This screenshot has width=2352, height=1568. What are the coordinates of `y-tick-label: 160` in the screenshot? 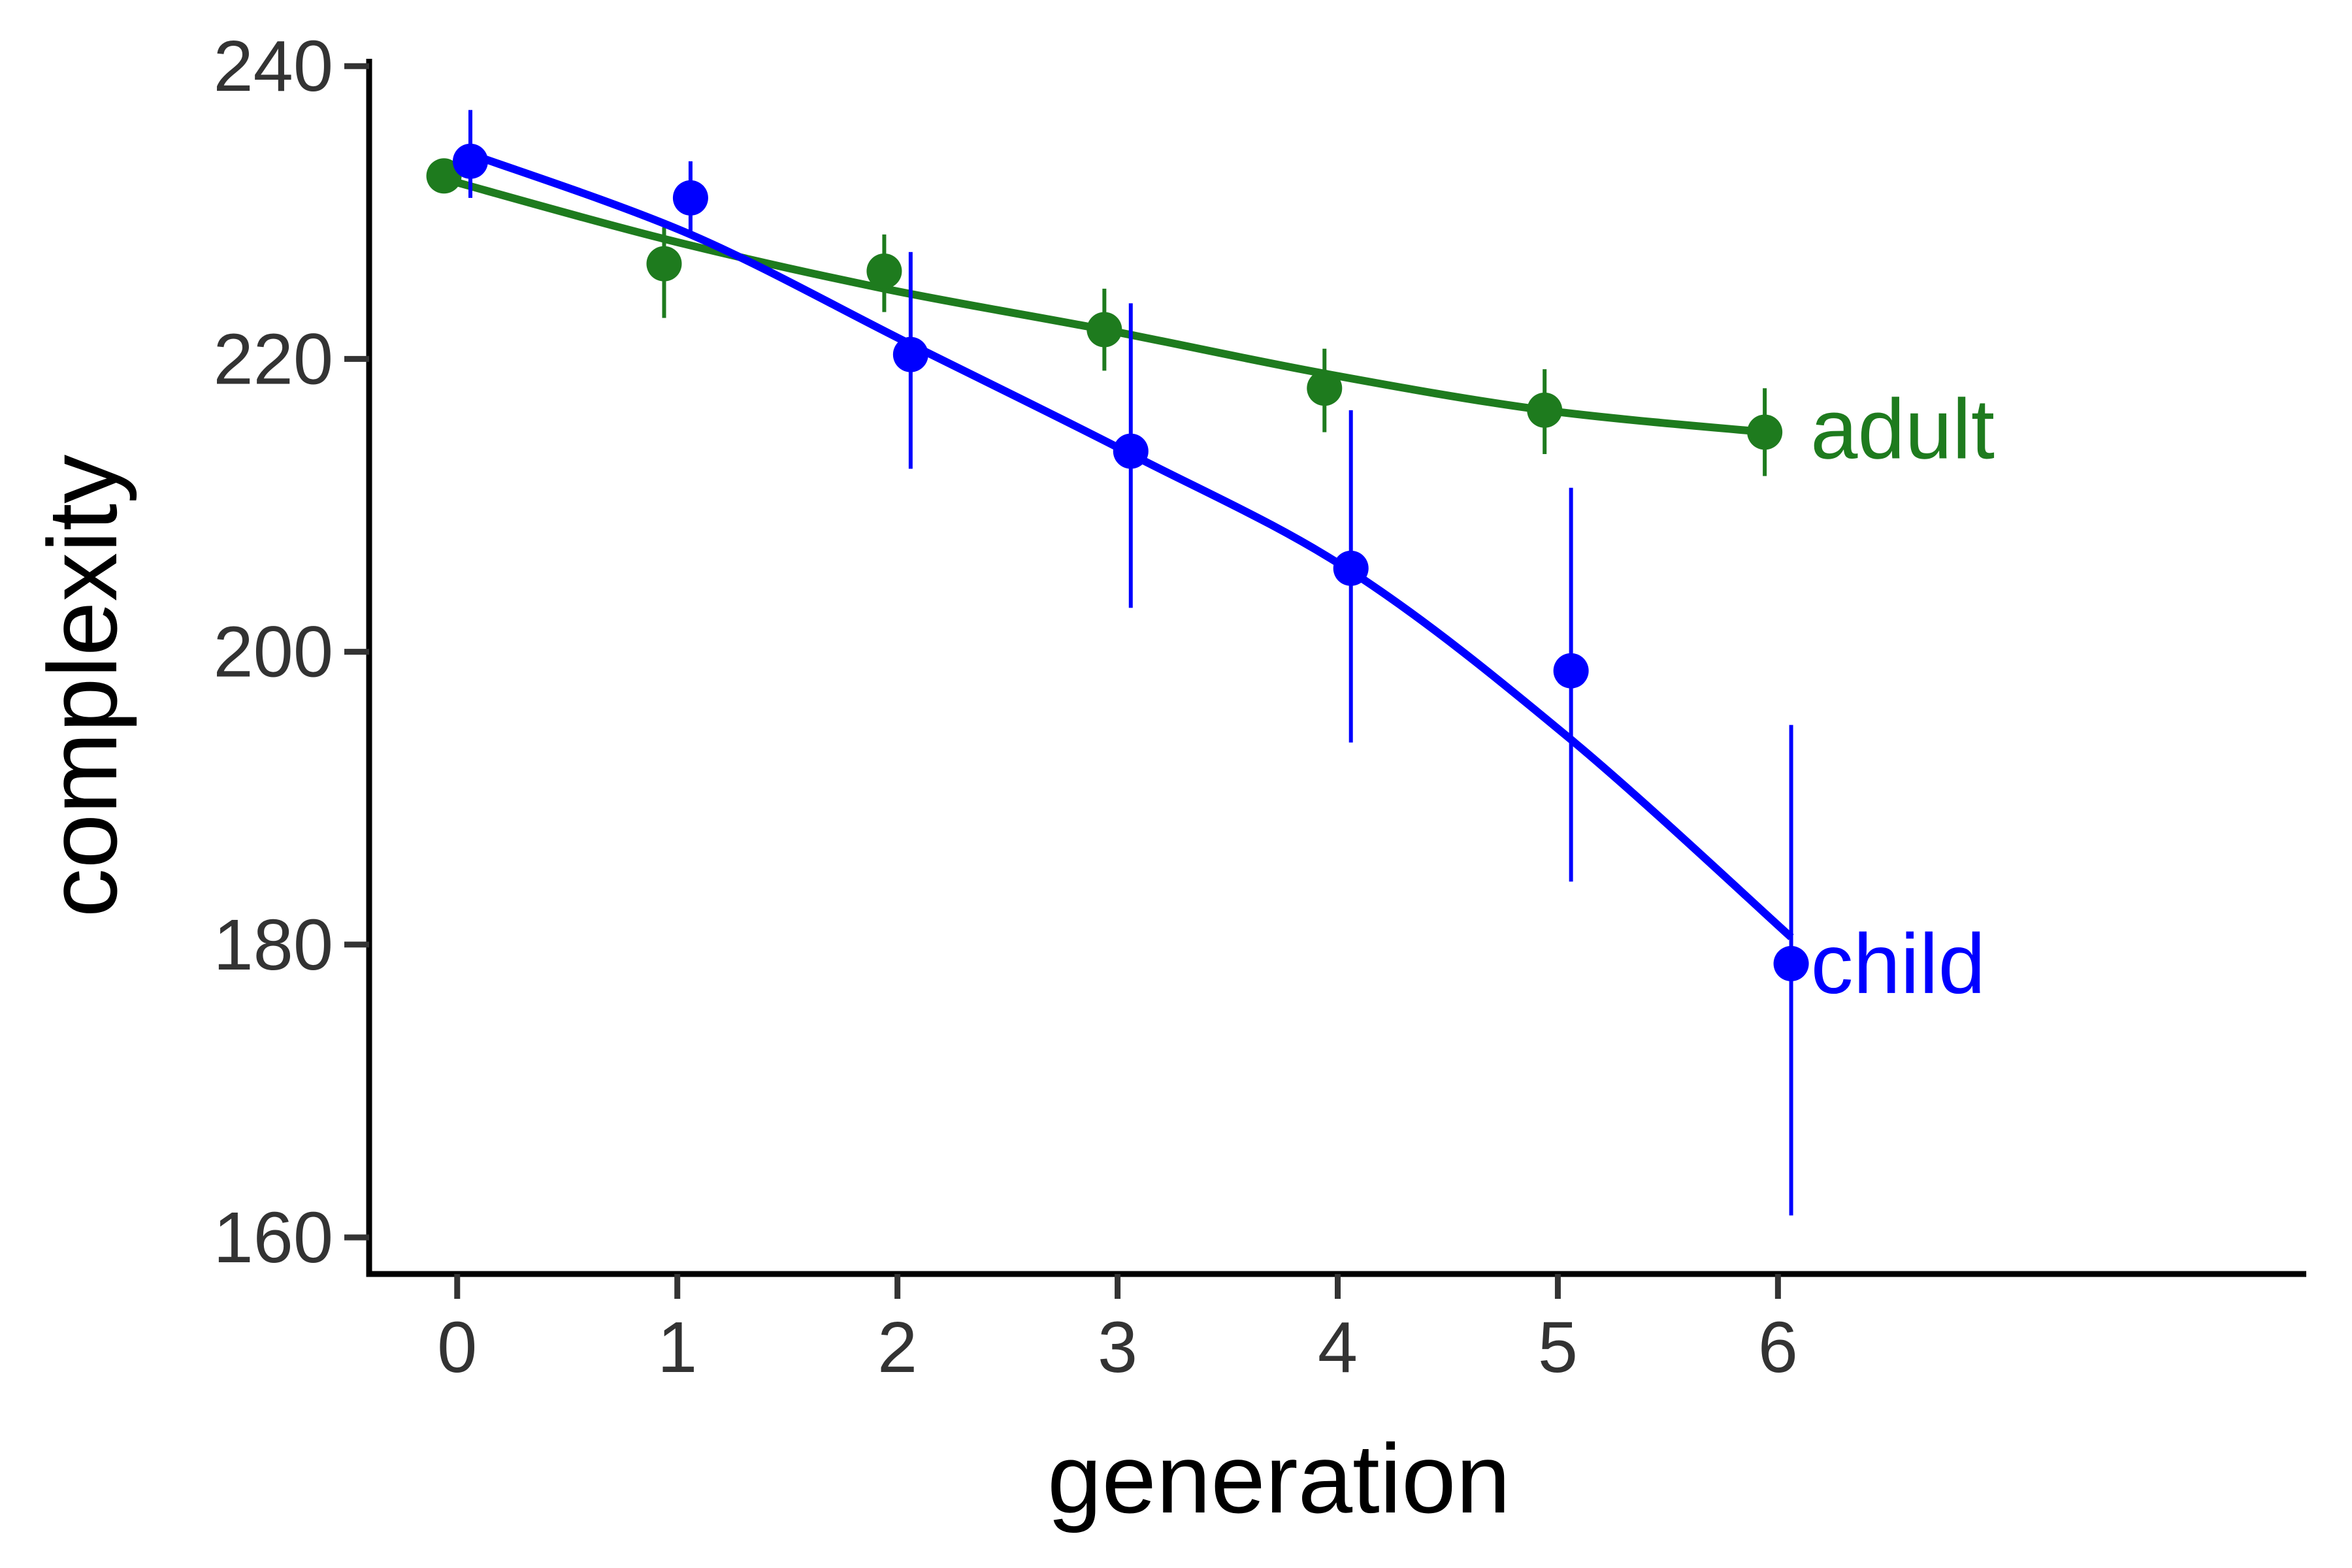 It's located at (273, 1238).